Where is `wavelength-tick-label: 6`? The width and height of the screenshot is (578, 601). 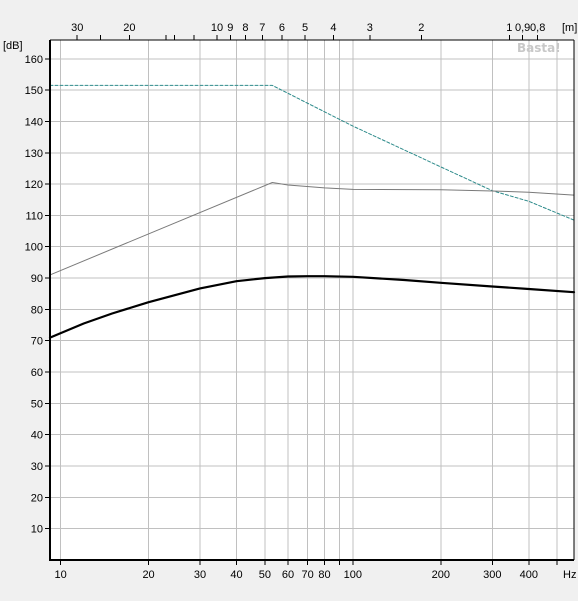
wavelength-tick-label: 6 is located at coordinates (282, 28).